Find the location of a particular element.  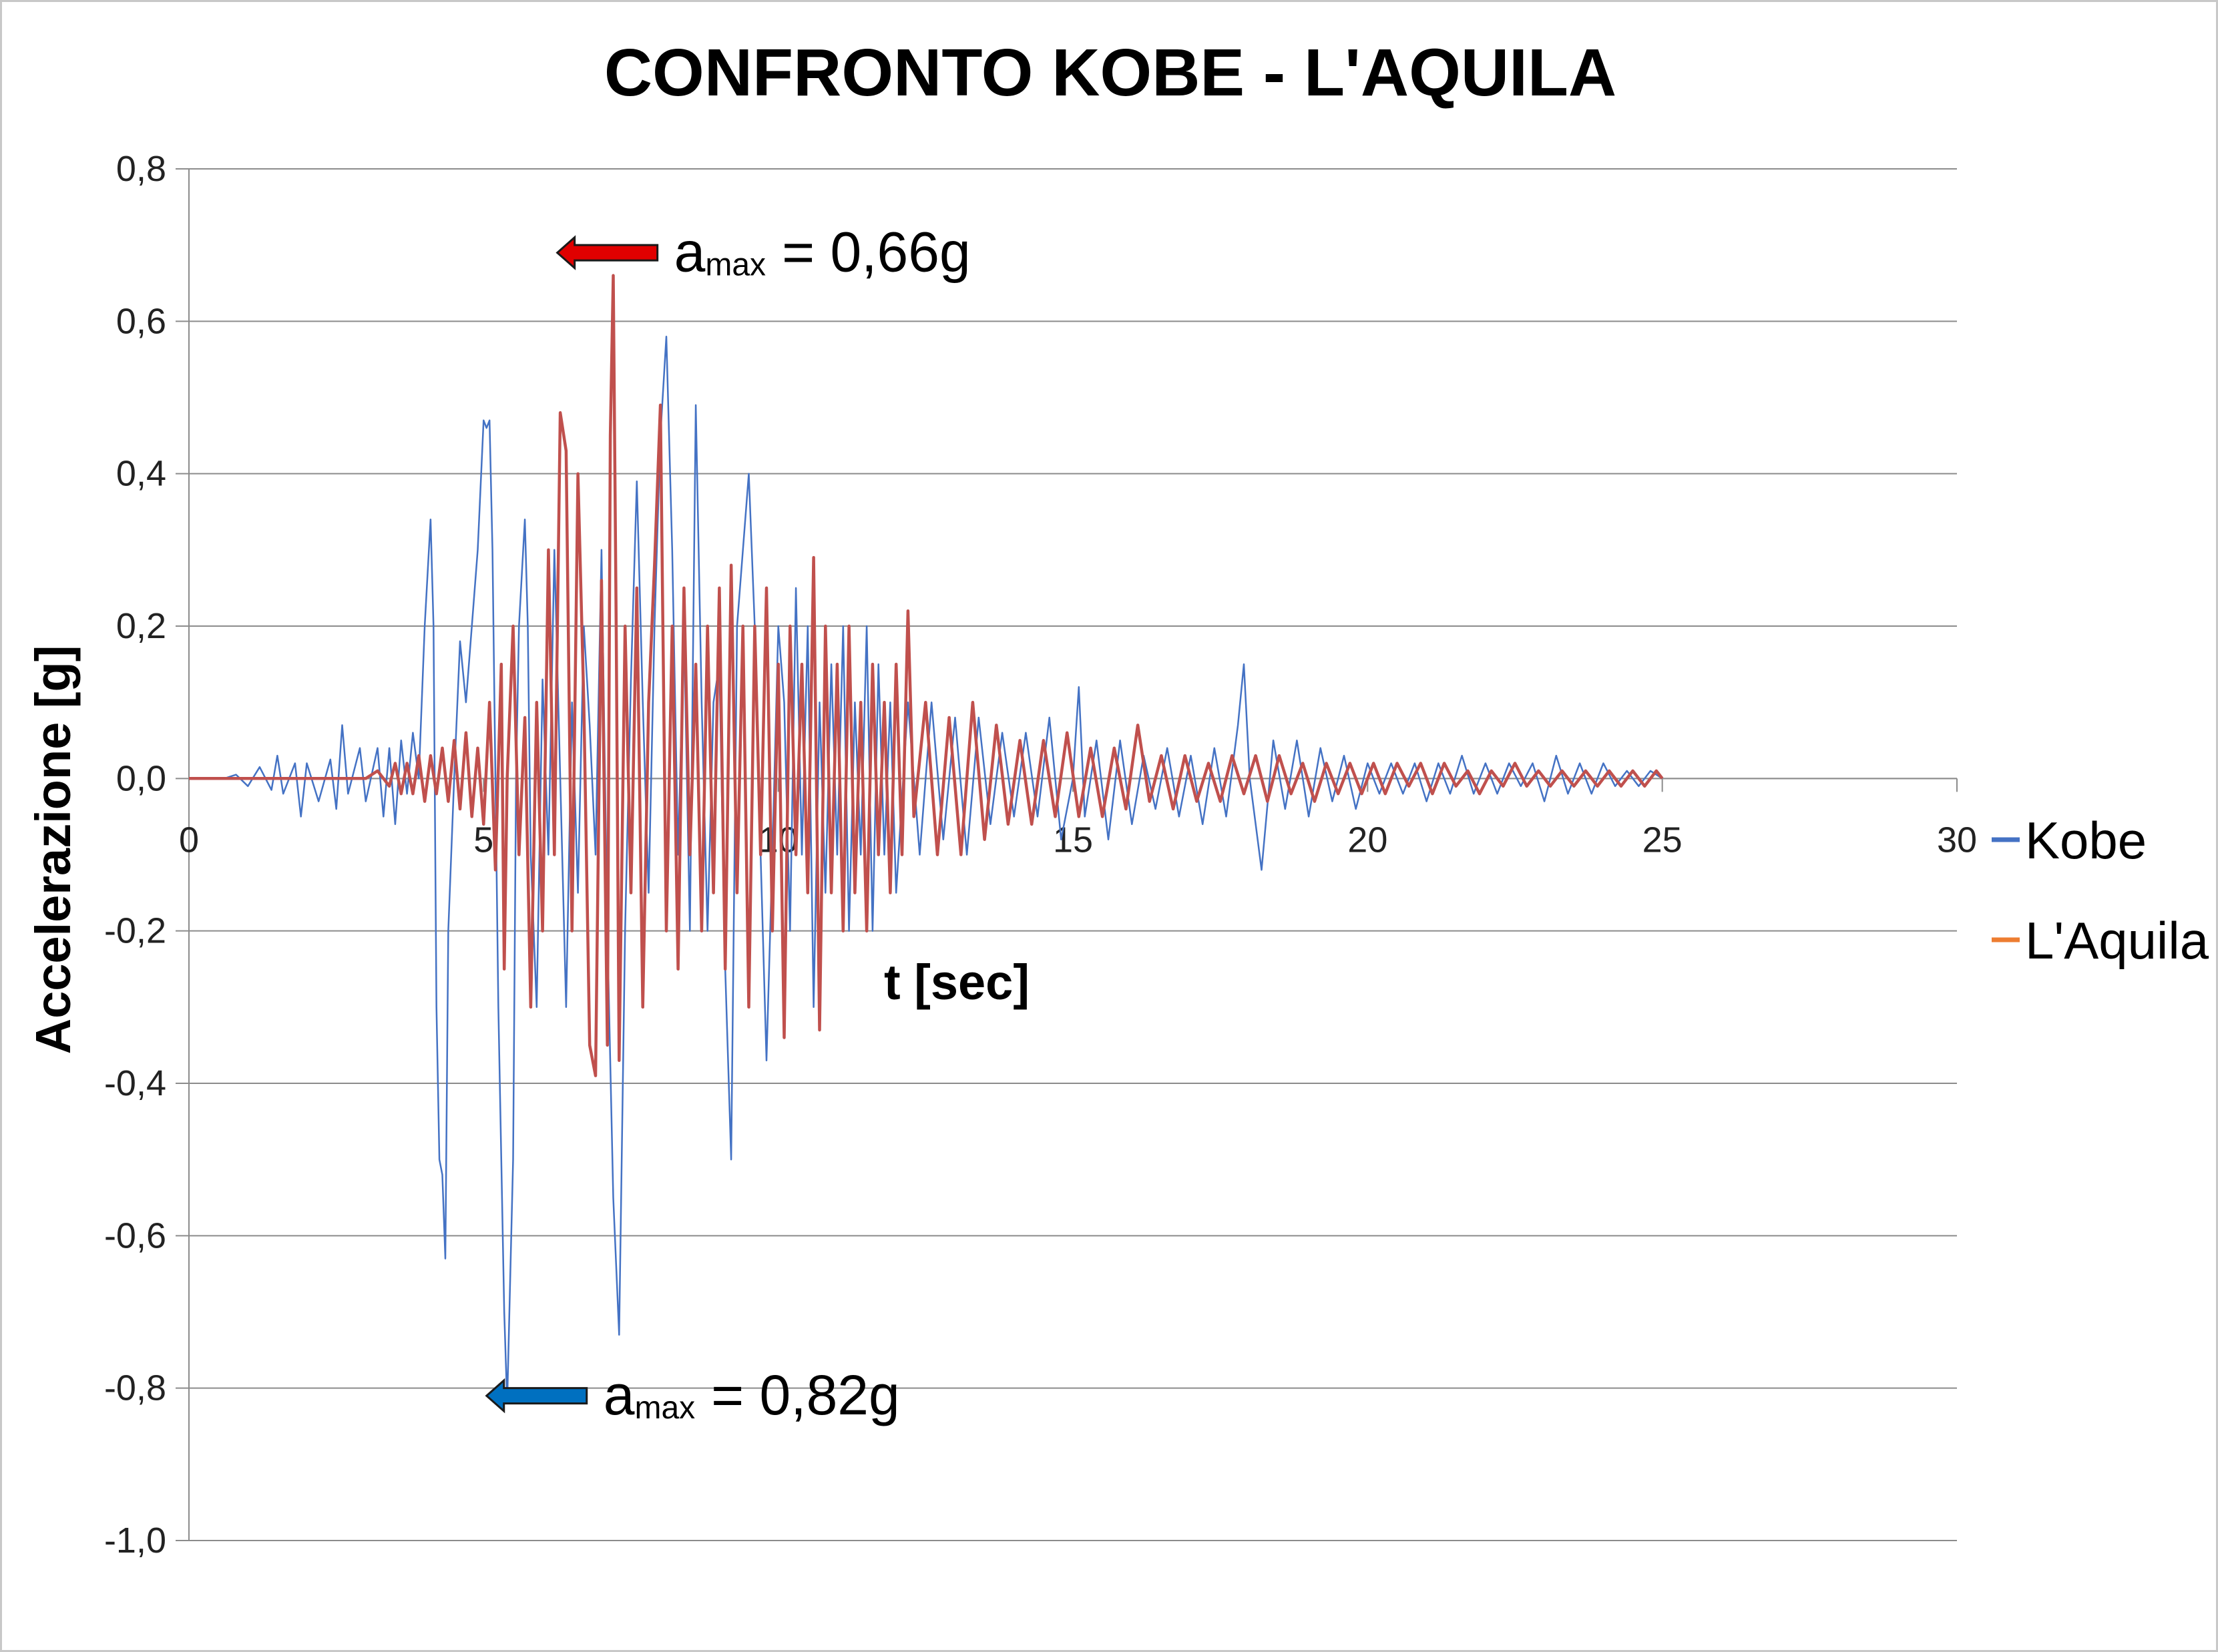

legend-label: Kobe is located at coordinates (2086, 840).